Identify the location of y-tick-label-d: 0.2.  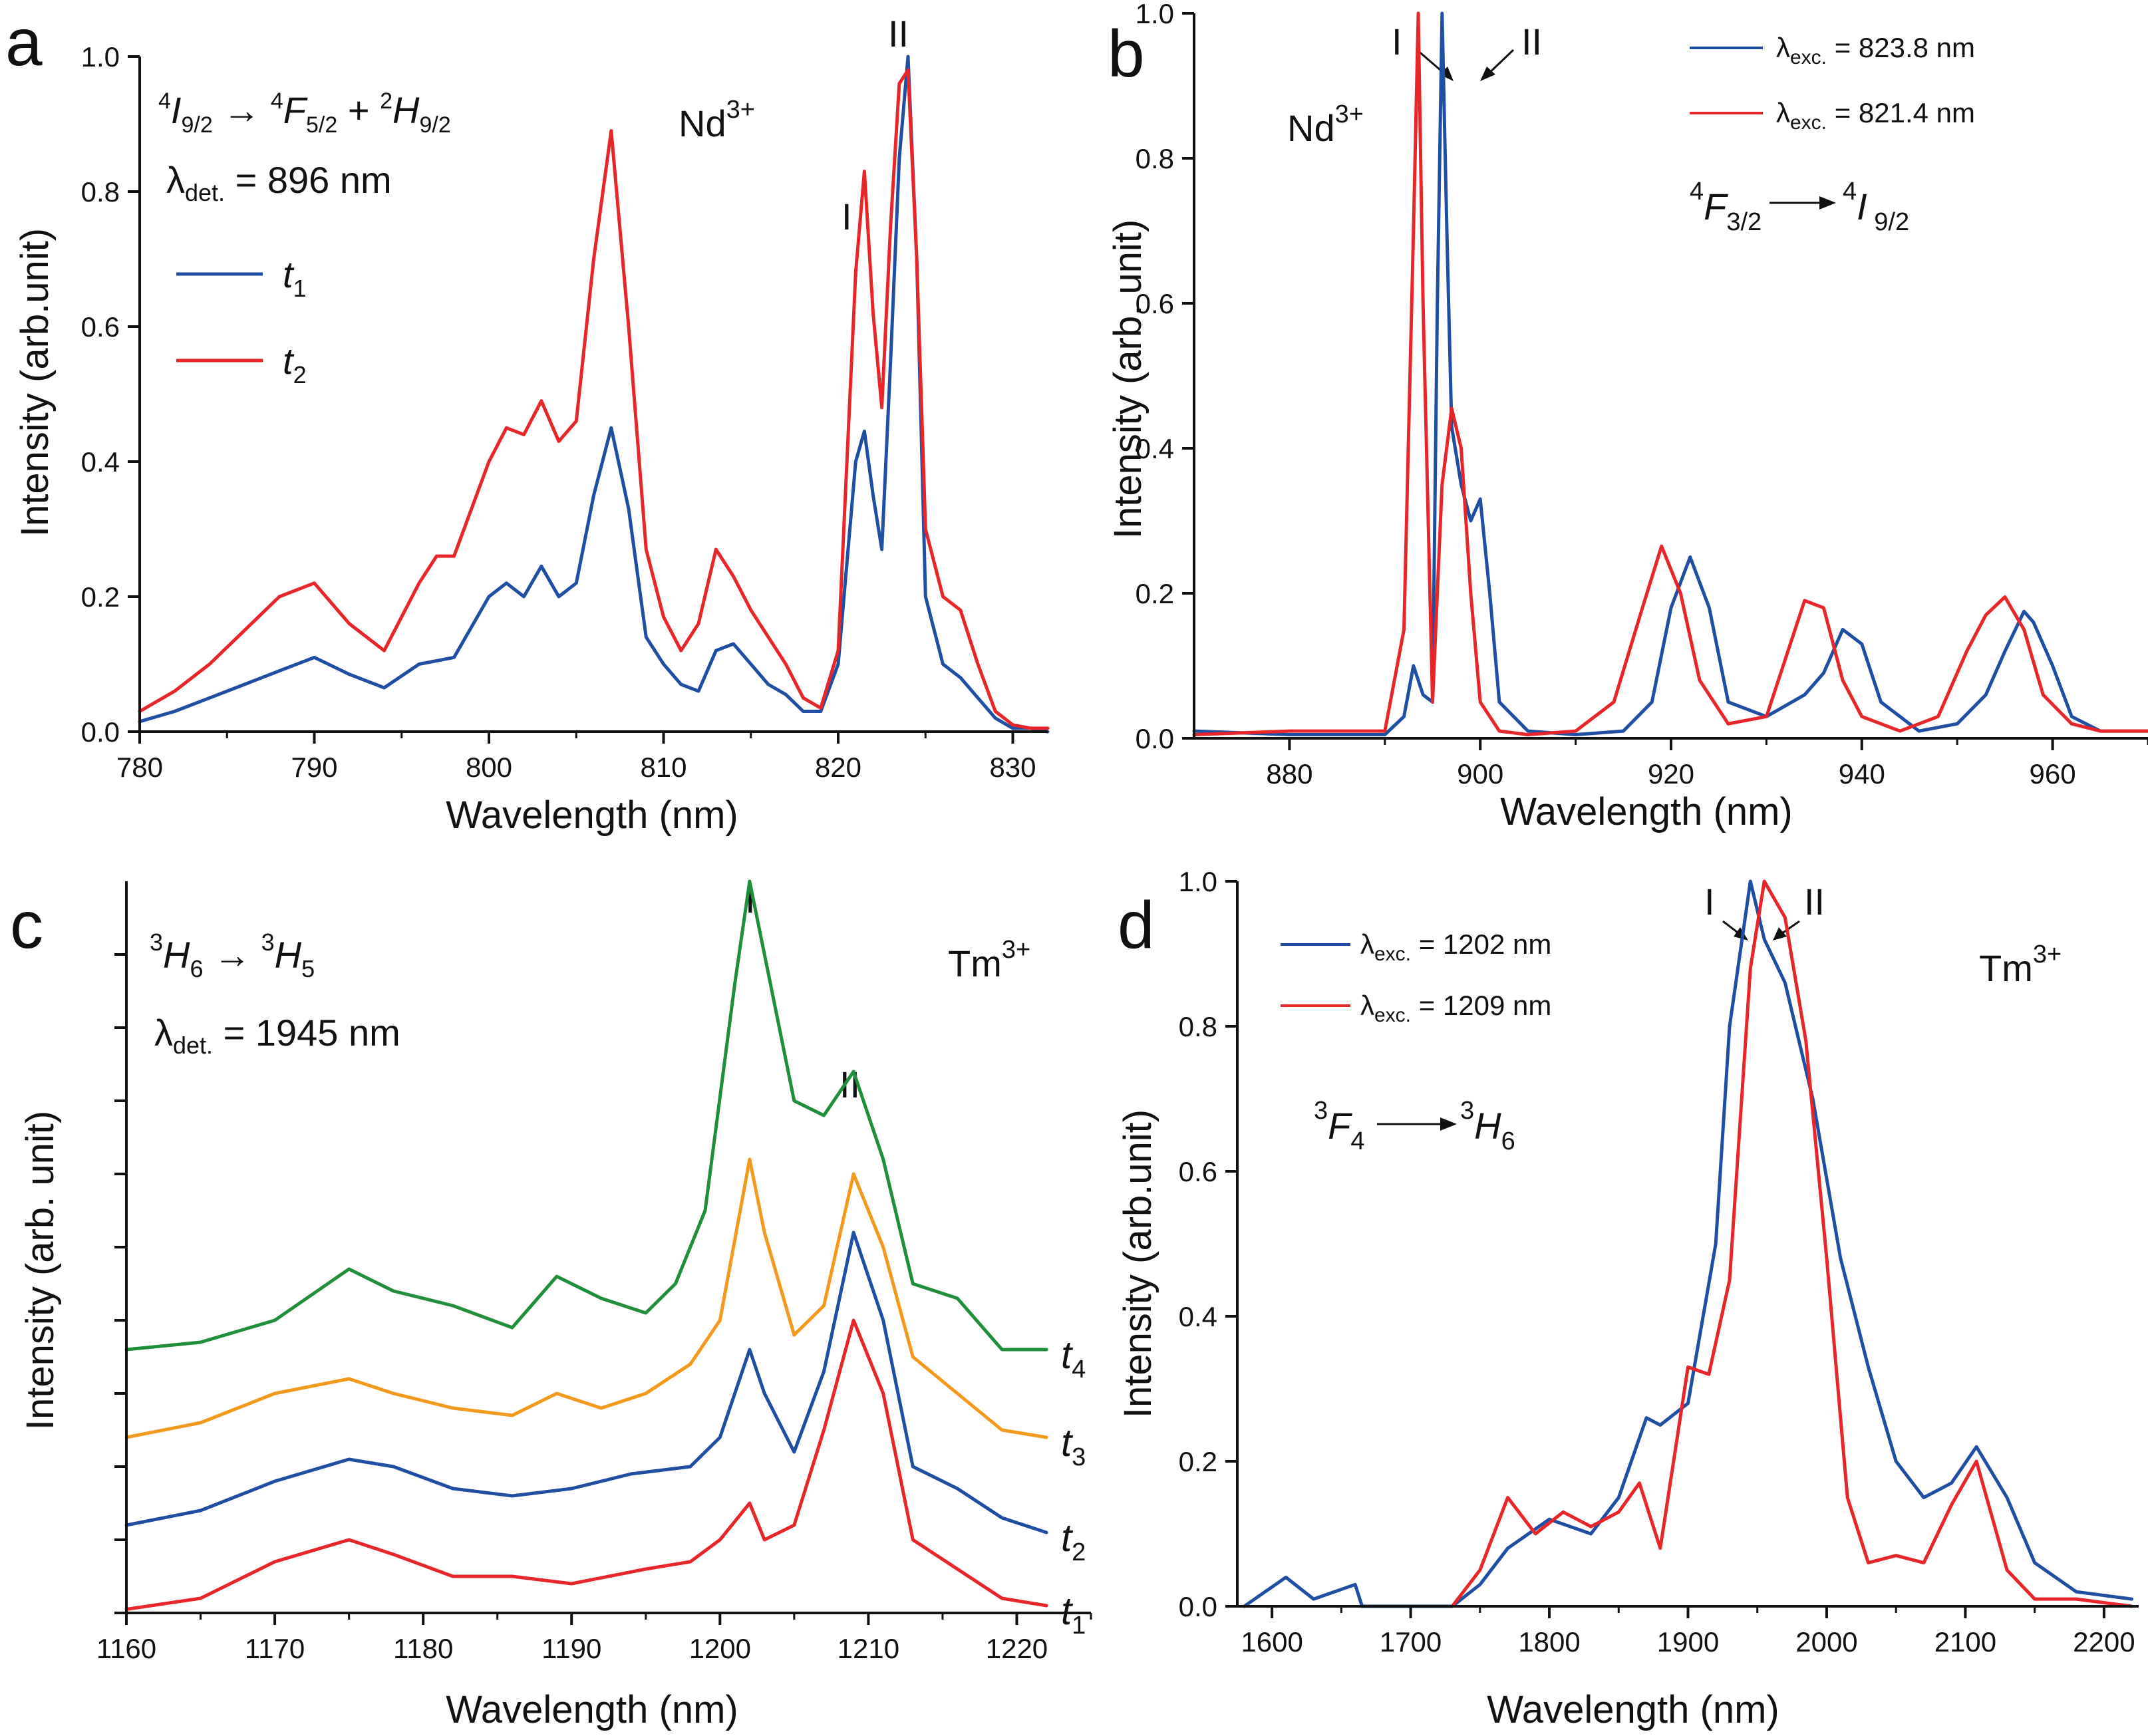
(1198, 1461).